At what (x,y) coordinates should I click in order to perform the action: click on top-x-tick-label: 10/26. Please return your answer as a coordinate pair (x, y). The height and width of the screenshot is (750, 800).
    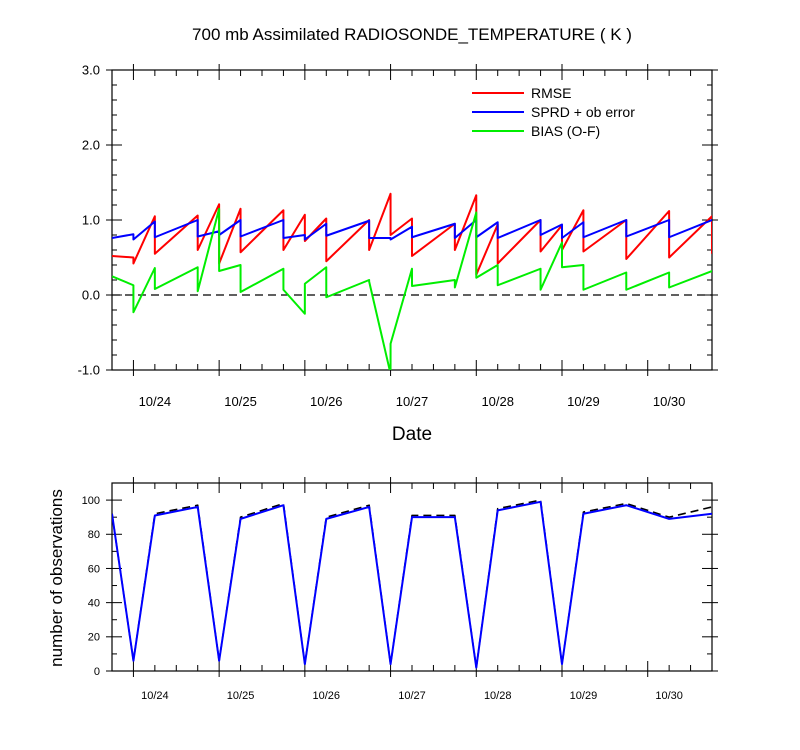
    Looking at the image, I should click on (326, 401).